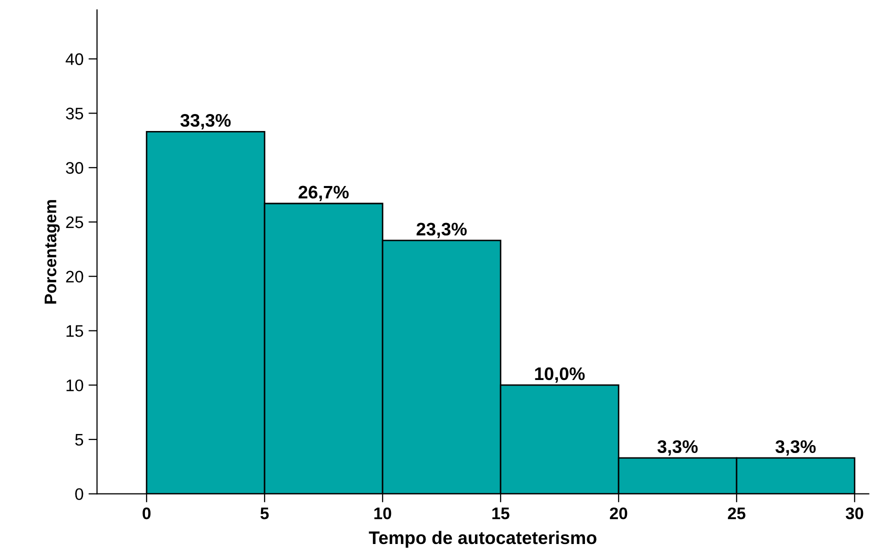 Image resolution: width=882 pixels, height=553 pixels. What do you see at coordinates (619, 513) in the screenshot?
I see `x-tick-label: 20` at bounding box center [619, 513].